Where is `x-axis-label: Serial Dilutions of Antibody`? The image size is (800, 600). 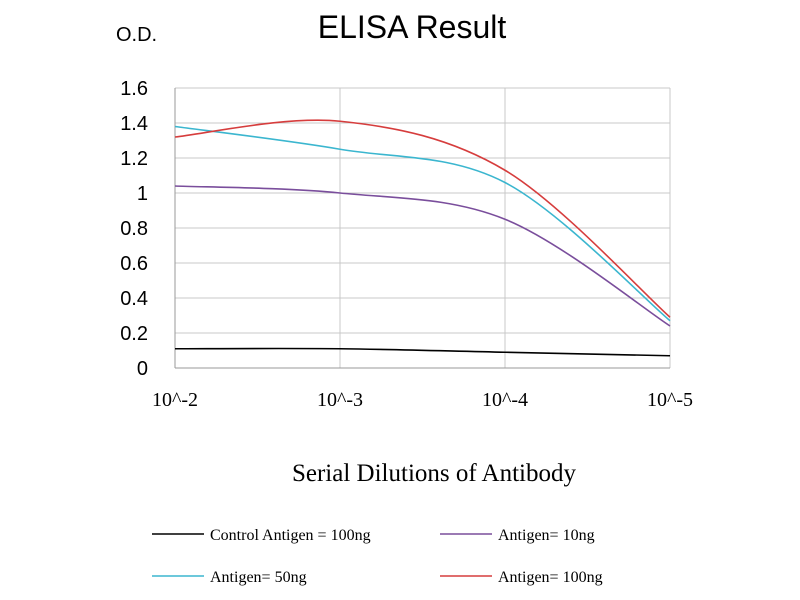 x-axis-label: Serial Dilutions of Antibody is located at coordinates (434, 473).